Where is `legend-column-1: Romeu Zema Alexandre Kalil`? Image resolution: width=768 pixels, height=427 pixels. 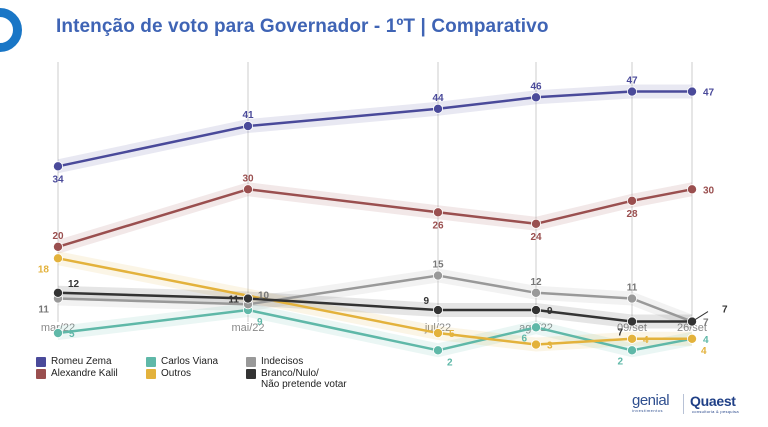 legend-column-1: Romeu Zema Alexandre Kalil is located at coordinates (77, 368).